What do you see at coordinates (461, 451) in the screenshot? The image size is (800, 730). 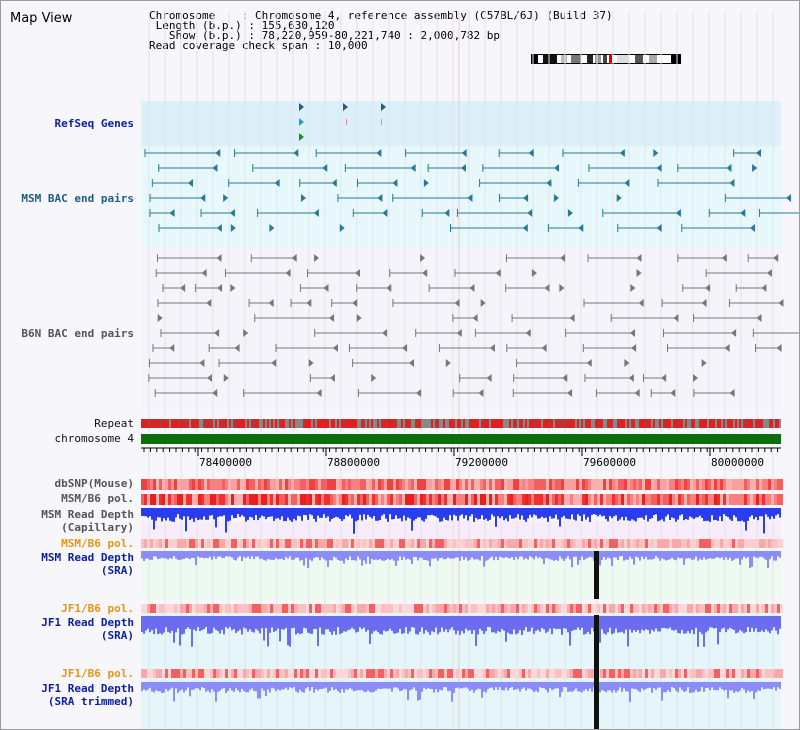 I see `position-axis` at bounding box center [461, 451].